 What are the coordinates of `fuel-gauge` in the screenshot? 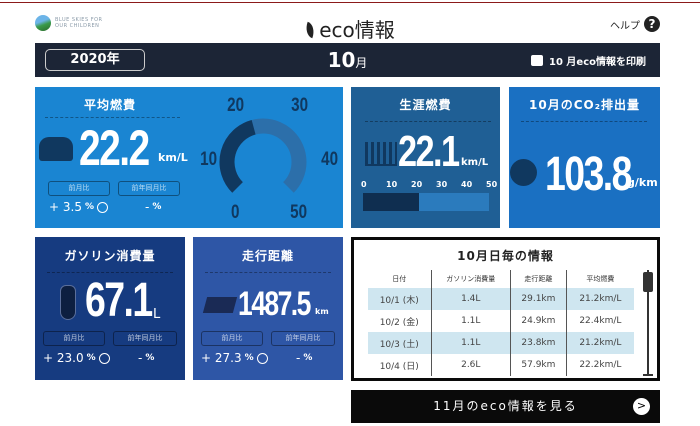 It's located at (263, 155).